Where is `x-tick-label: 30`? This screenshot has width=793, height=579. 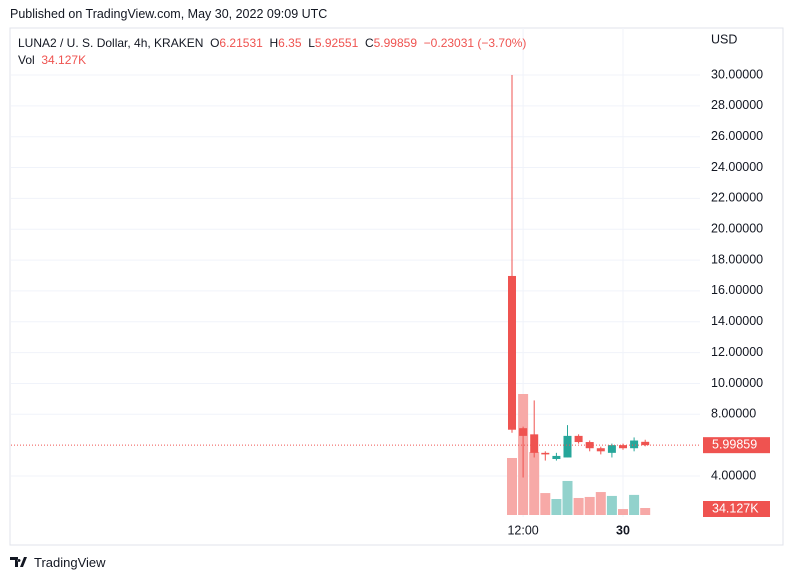
x-tick-label: 30 is located at coordinates (623, 530).